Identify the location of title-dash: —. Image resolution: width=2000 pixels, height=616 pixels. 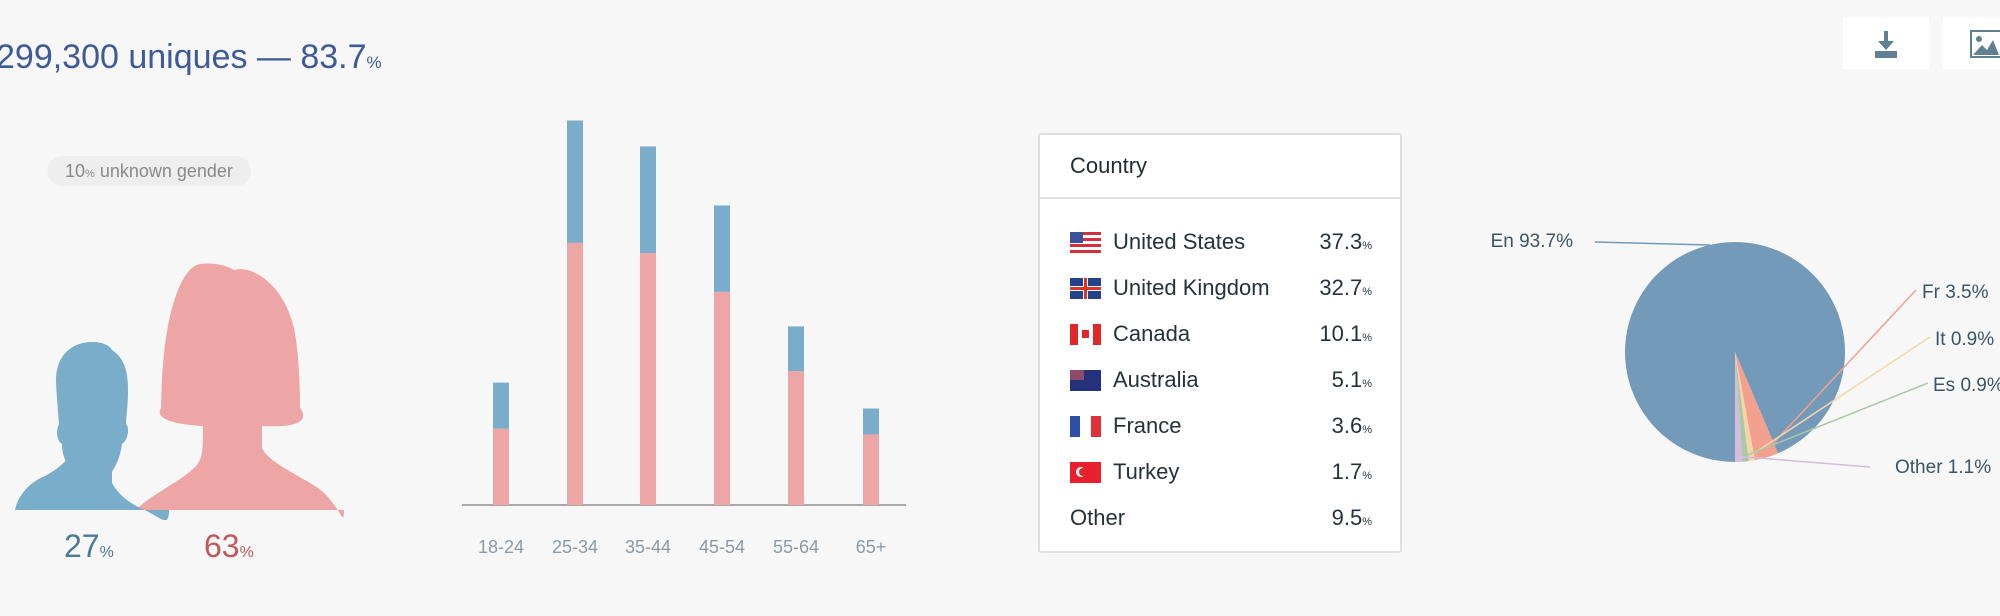
(273, 57).